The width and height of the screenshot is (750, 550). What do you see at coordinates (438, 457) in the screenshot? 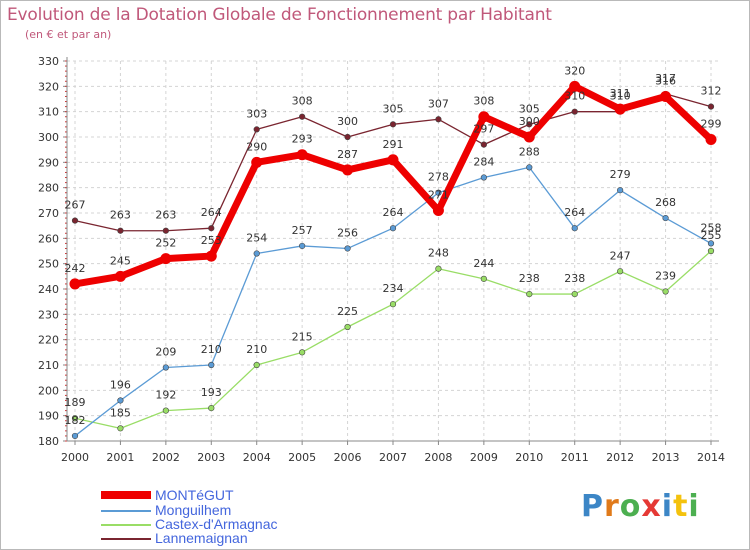
I see `x-tick-label: 2008` at bounding box center [438, 457].